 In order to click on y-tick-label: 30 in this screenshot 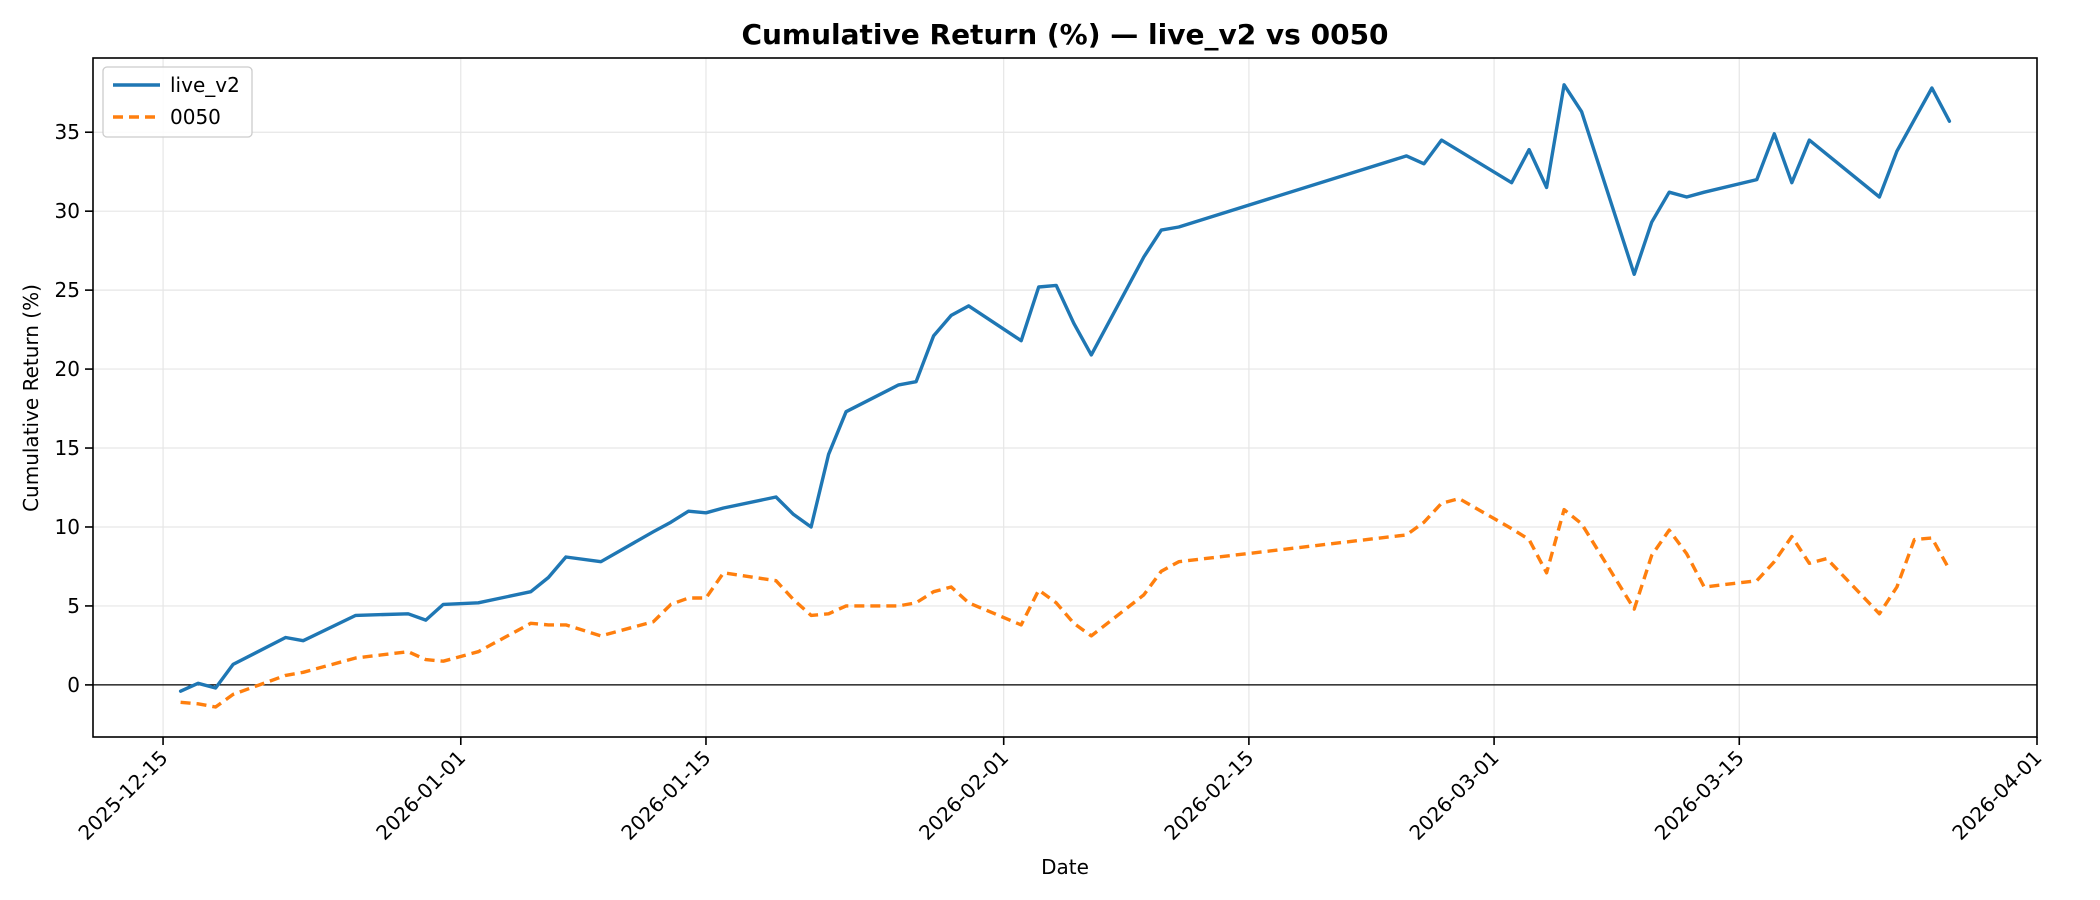, I will do `click(67, 211)`.